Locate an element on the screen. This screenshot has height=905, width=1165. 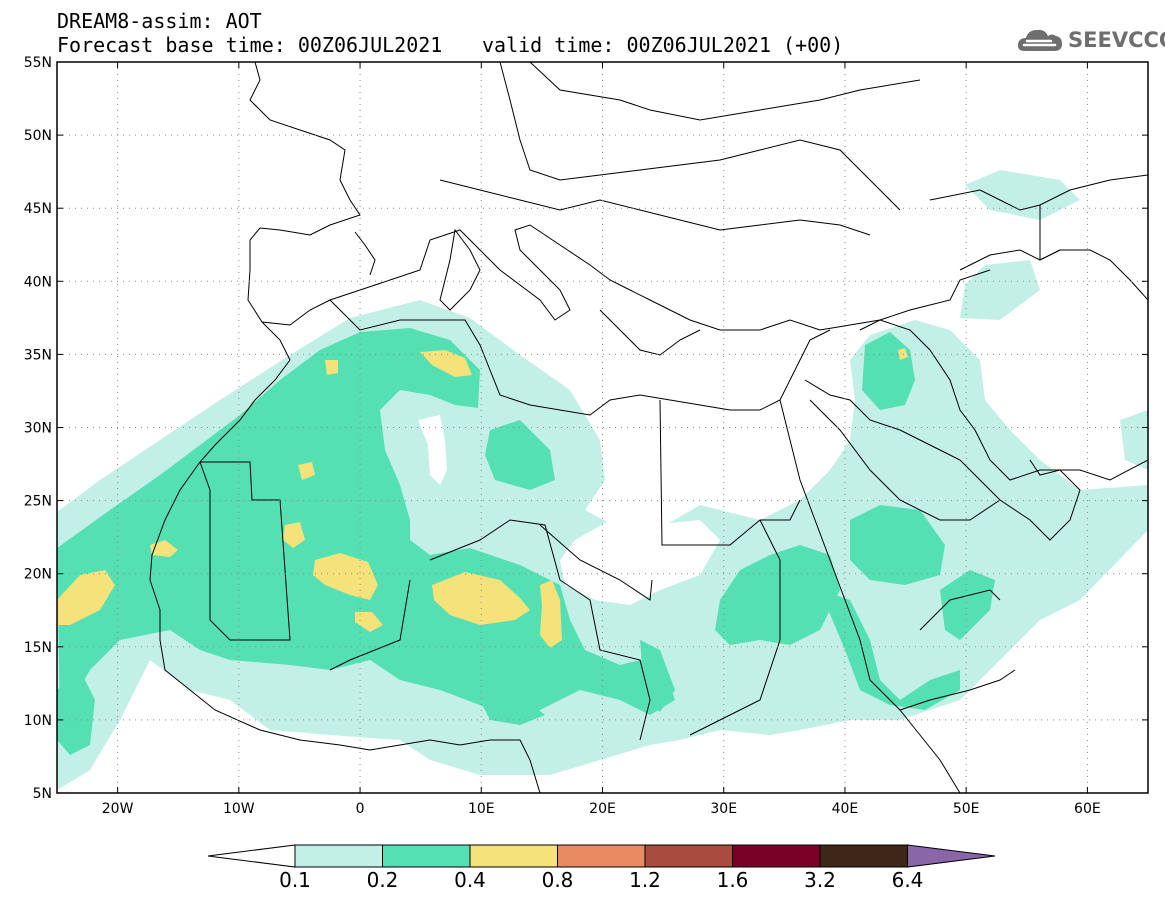
aot-clear-areas is located at coordinates (569, 510).